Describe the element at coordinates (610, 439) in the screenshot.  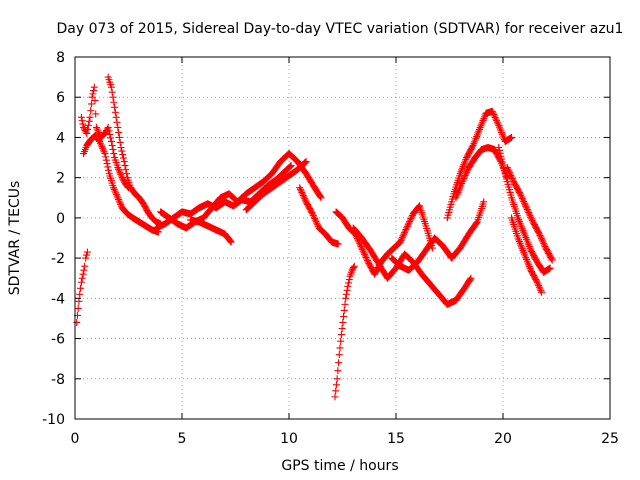
I see `x-tick-label: 25` at that location.